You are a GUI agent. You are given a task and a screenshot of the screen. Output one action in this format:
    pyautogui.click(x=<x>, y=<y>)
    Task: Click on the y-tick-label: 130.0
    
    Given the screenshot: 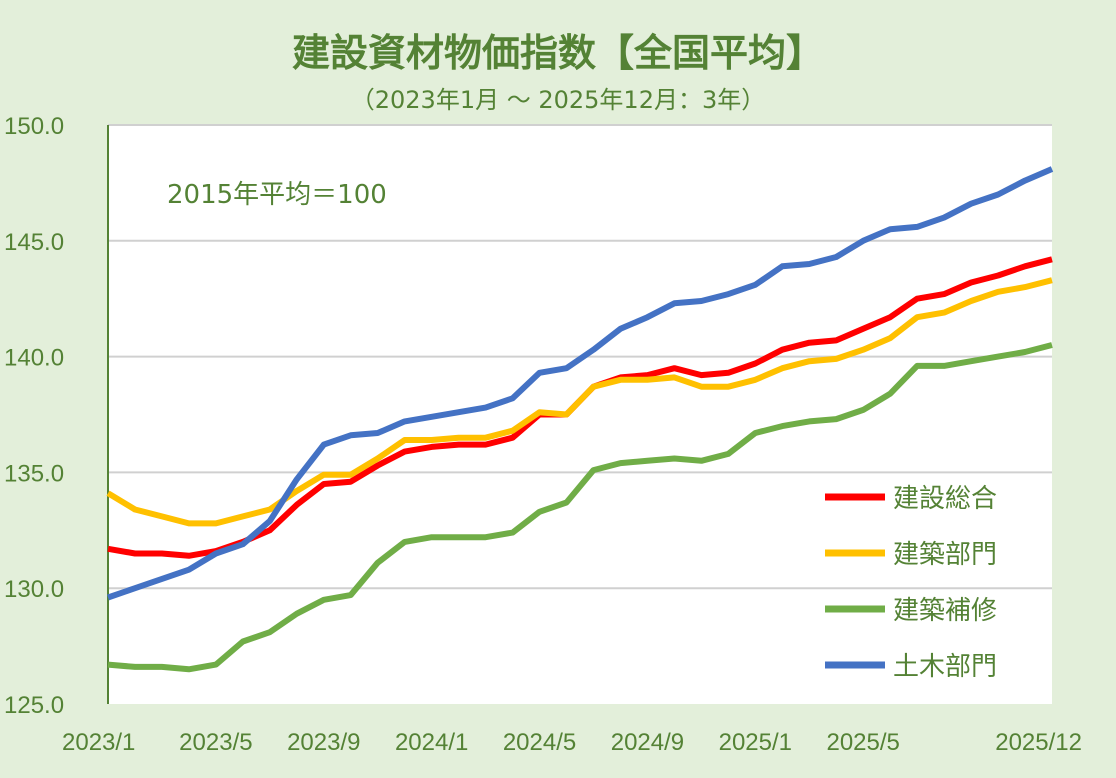 What is the action you would take?
    pyautogui.click(x=34, y=589)
    